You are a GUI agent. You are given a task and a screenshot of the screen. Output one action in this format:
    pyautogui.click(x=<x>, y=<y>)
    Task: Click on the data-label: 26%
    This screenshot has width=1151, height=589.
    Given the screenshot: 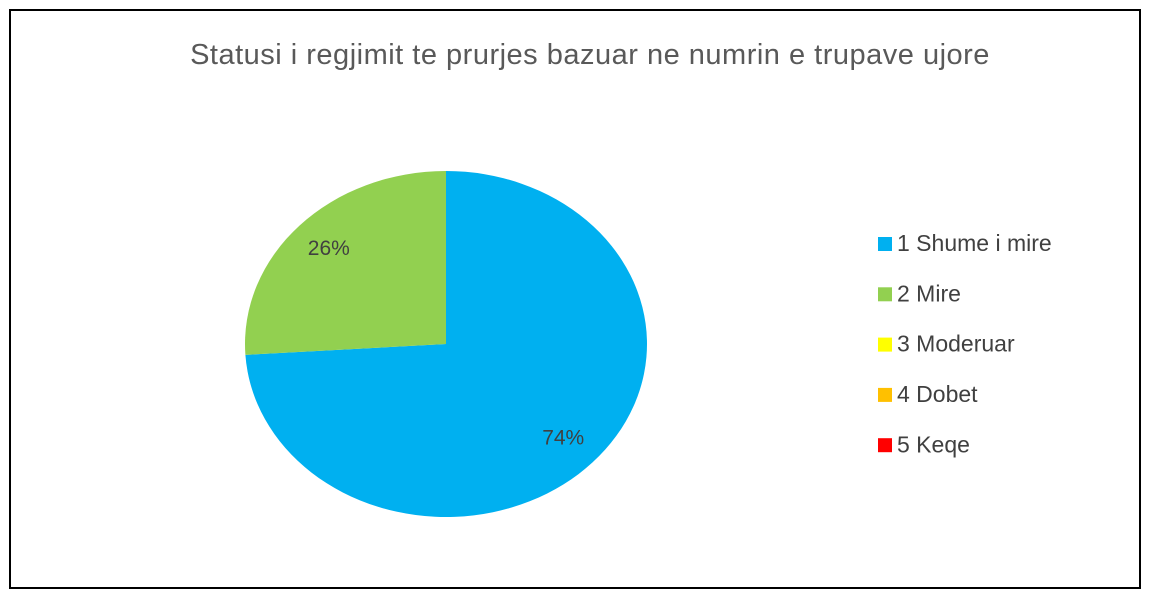 What is the action you would take?
    pyautogui.click(x=329, y=248)
    